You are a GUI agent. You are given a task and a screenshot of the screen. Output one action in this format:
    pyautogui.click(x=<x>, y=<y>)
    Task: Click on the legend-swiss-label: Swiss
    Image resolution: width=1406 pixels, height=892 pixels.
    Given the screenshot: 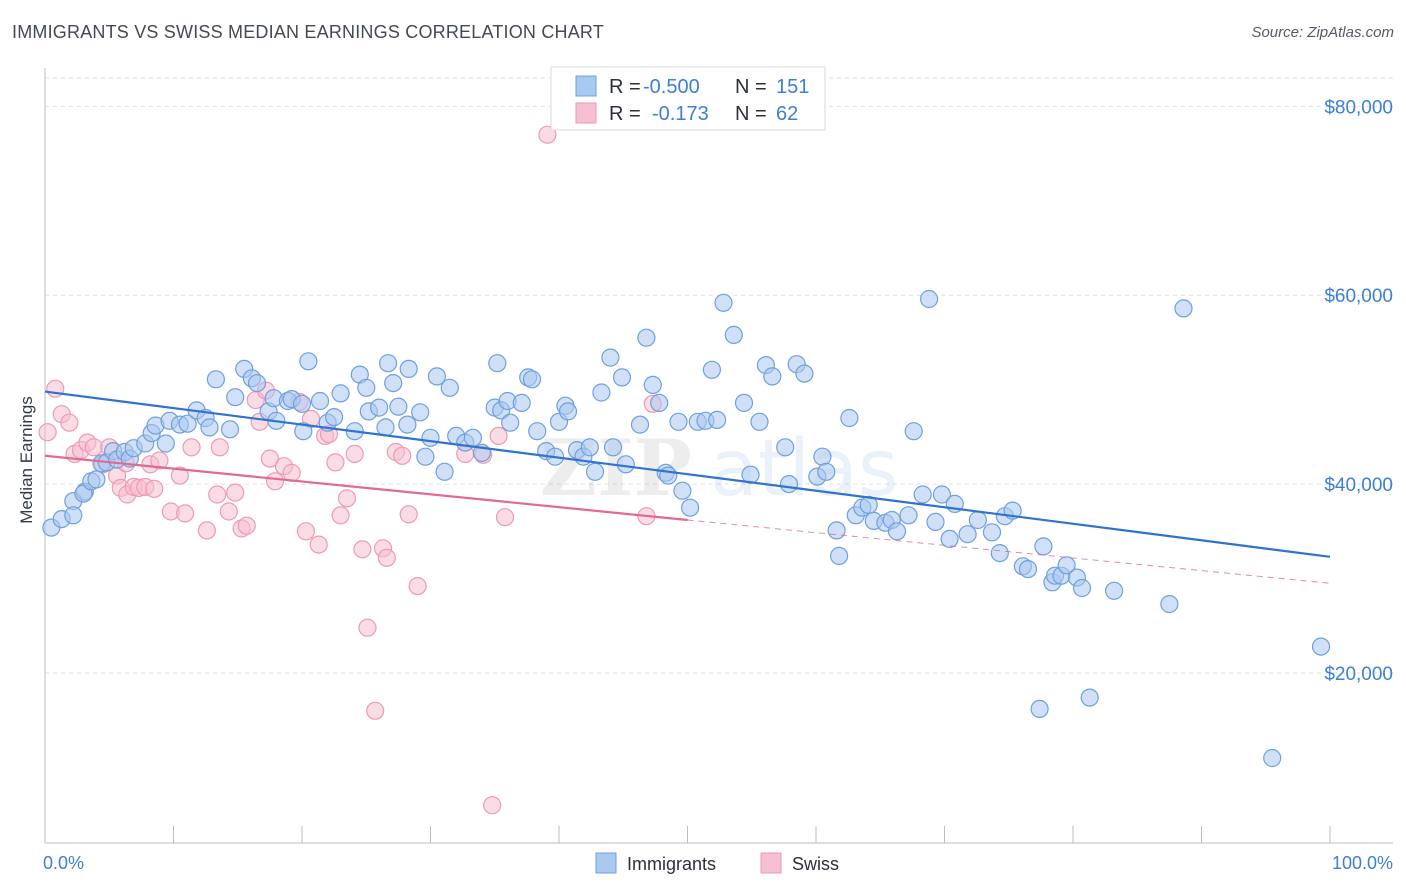 What is the action you would take?
    pyautogui.click(x=815, y=864)
    